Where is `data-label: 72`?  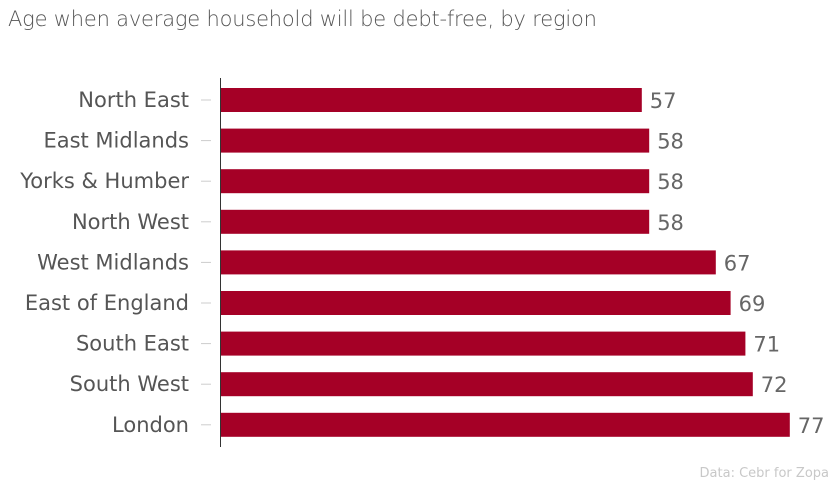
data-label: 72 is located at coordinates (774, 385).